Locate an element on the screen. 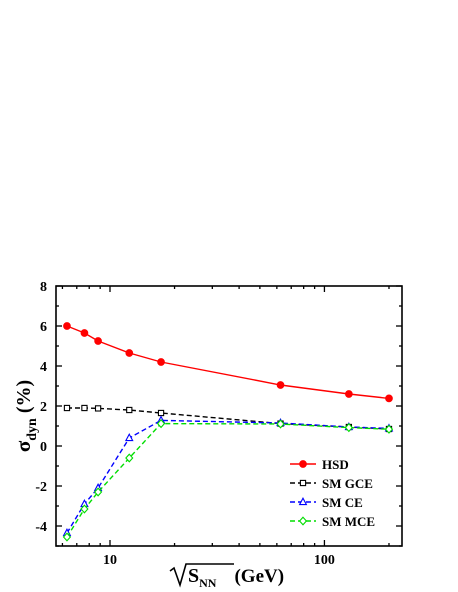 The height and width of the screenshot is (592, 458). x-axis-unit: (GeV) is located at coordinates (259, 576).